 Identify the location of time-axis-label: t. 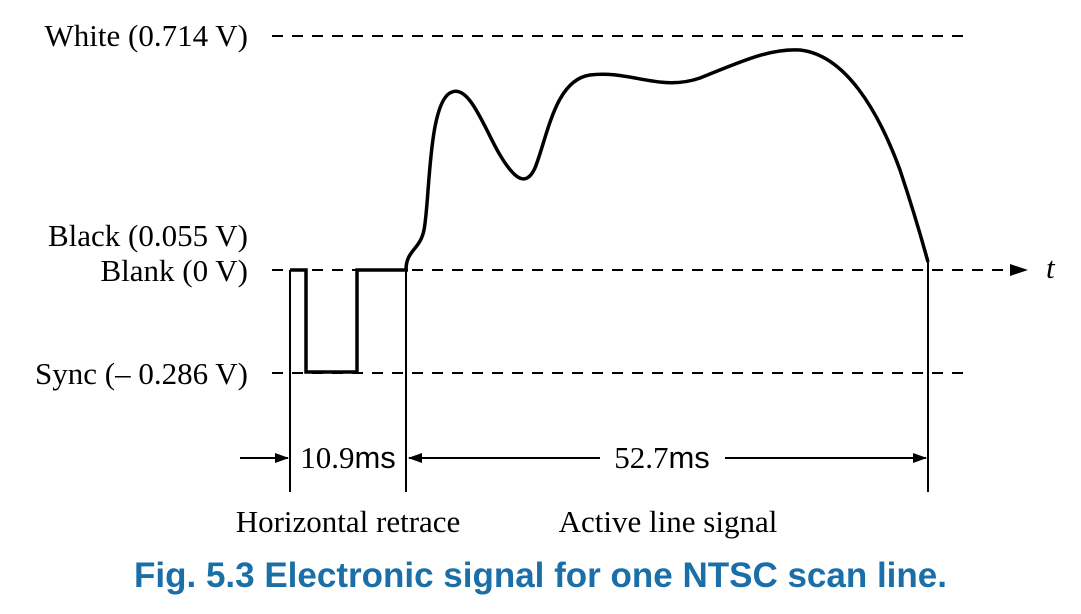
(1051, 267).